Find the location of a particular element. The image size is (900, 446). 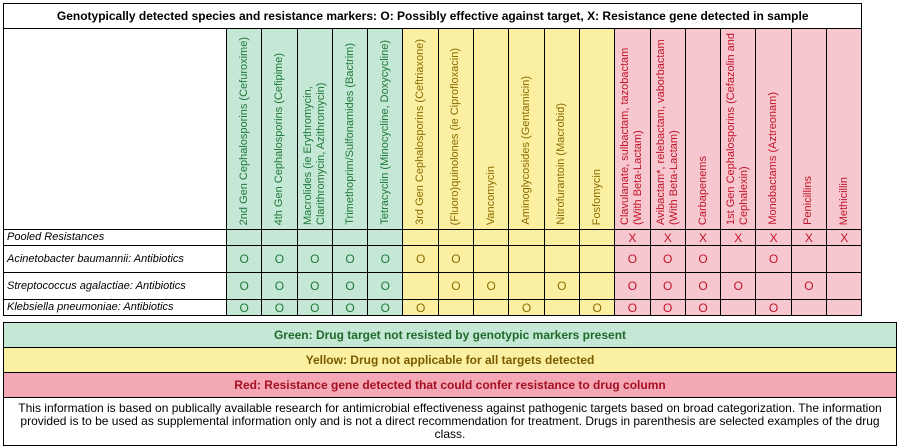

row-label: Streptococcus agalactiae: Antibiotics is located at coordinates (115, 286).